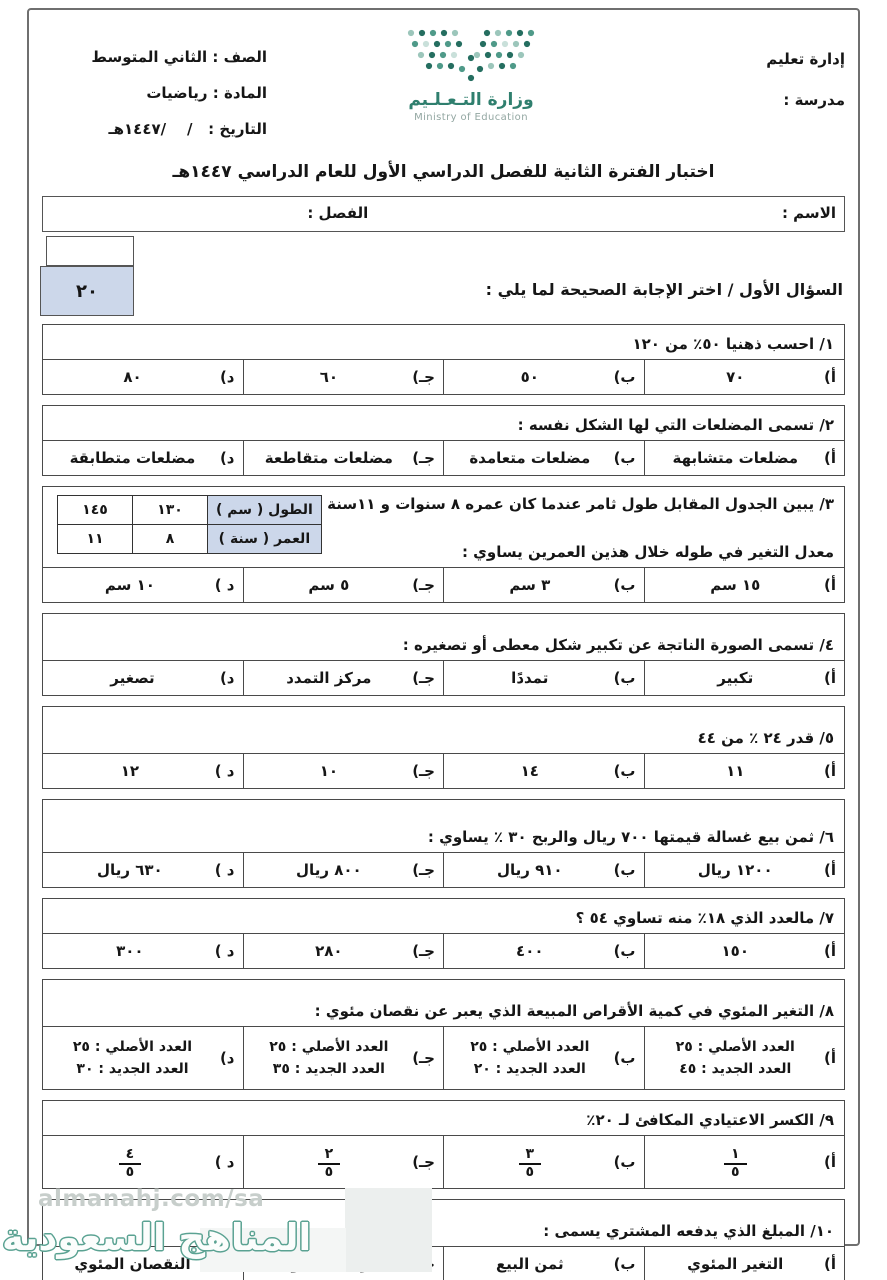 The width and height of the screenshot is (887, 1280). What do you see at coordinates (735, 678) in the screenshot?
I see `option-value: تكبير` at bounding box center [735, 678].